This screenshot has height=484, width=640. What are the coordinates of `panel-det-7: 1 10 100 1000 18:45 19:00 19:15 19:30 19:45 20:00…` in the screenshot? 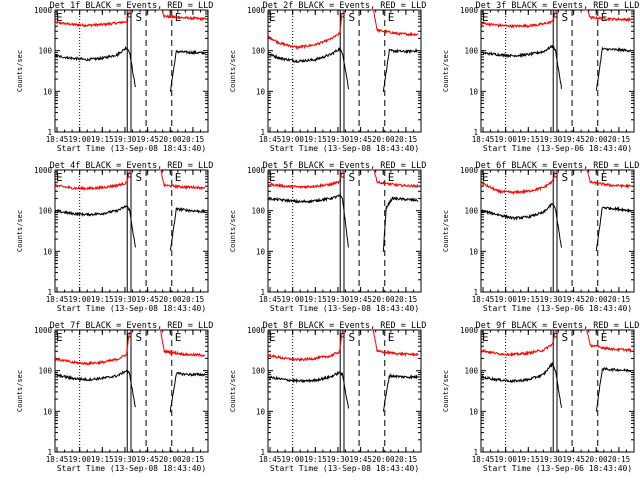 It's located at (114, 397).